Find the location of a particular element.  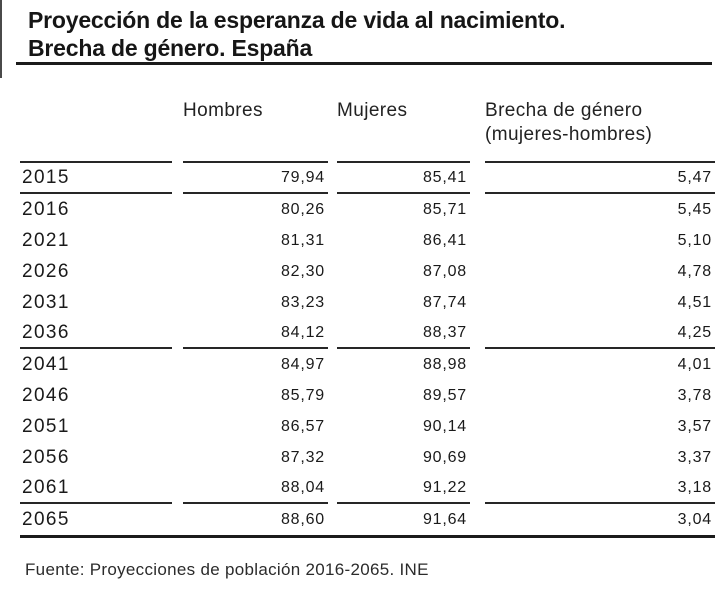

mujeres-cell: 86,41 is located at coordinates (444, 240).